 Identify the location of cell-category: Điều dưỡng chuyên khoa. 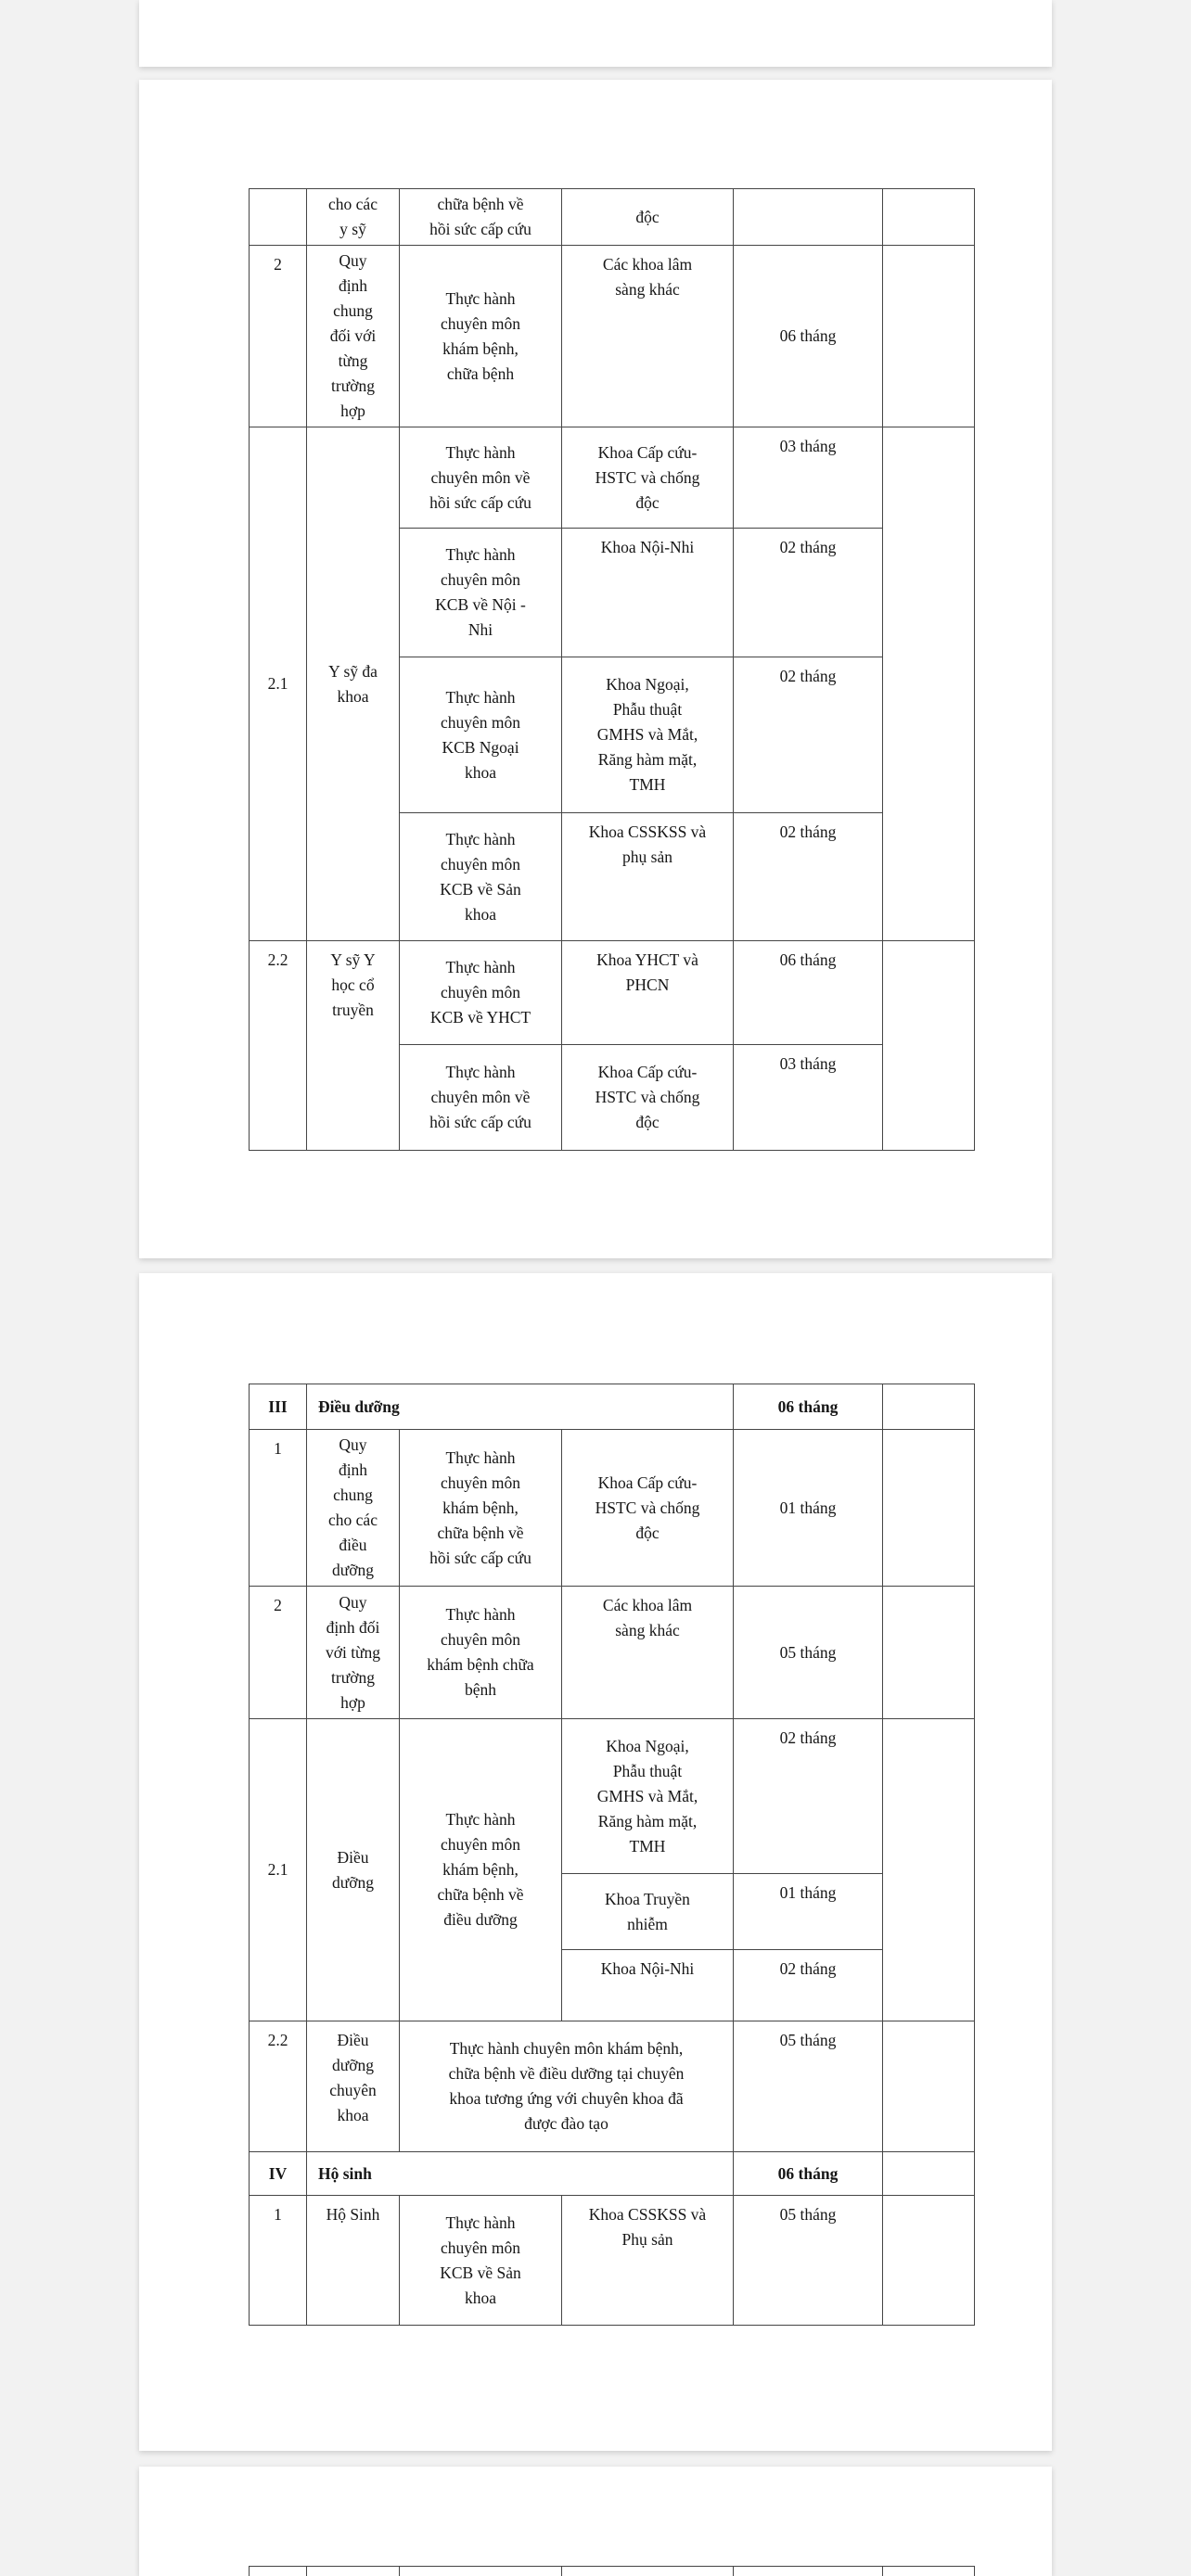
(353, 2086).